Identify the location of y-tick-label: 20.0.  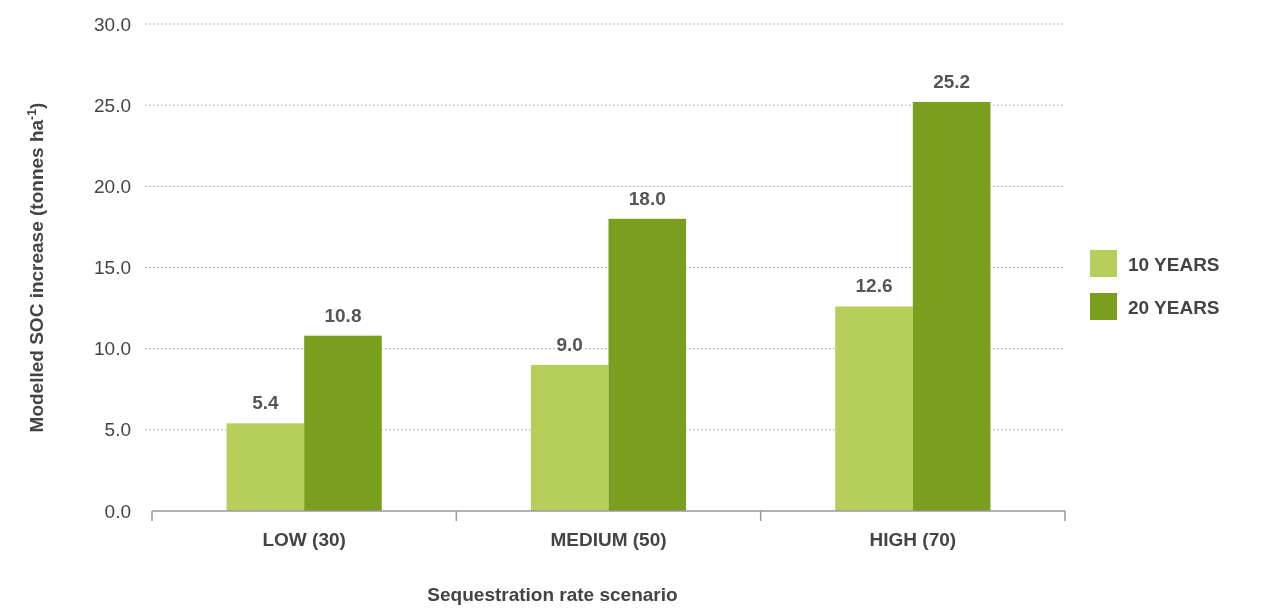
(112, 186).